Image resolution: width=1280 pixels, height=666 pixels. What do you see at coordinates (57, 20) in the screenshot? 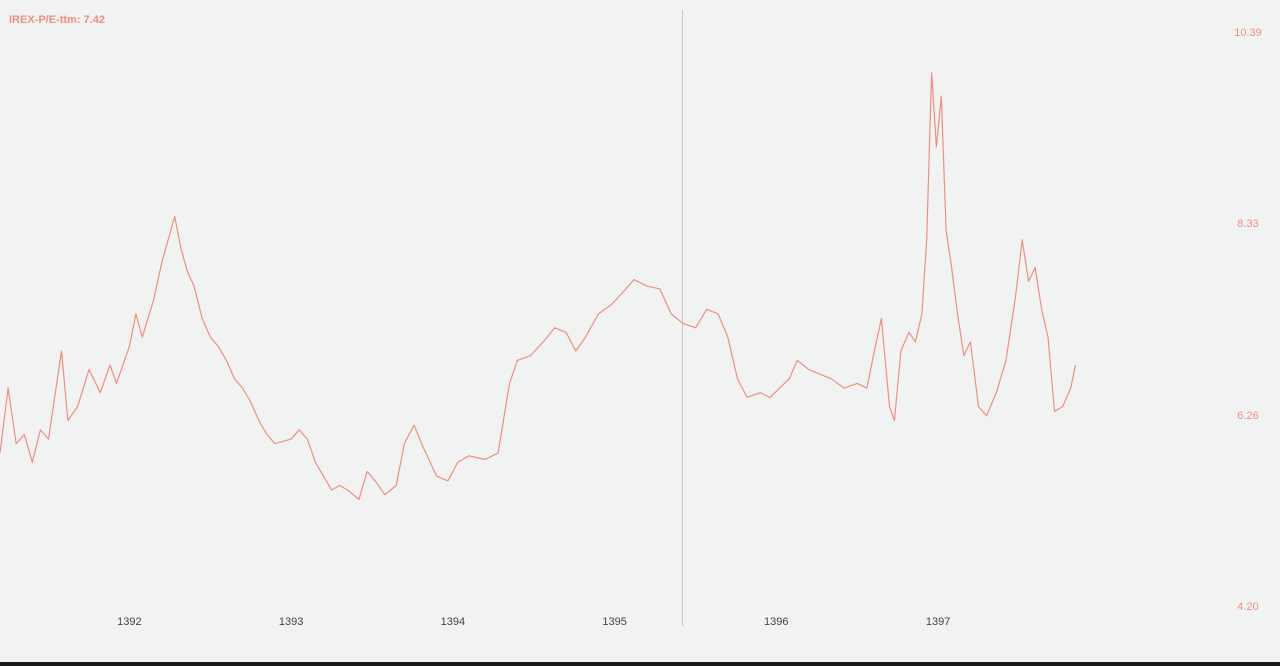
I see `chart-title: IREX-P/E-ttm: 7.42` at bounding box center [57, 20].